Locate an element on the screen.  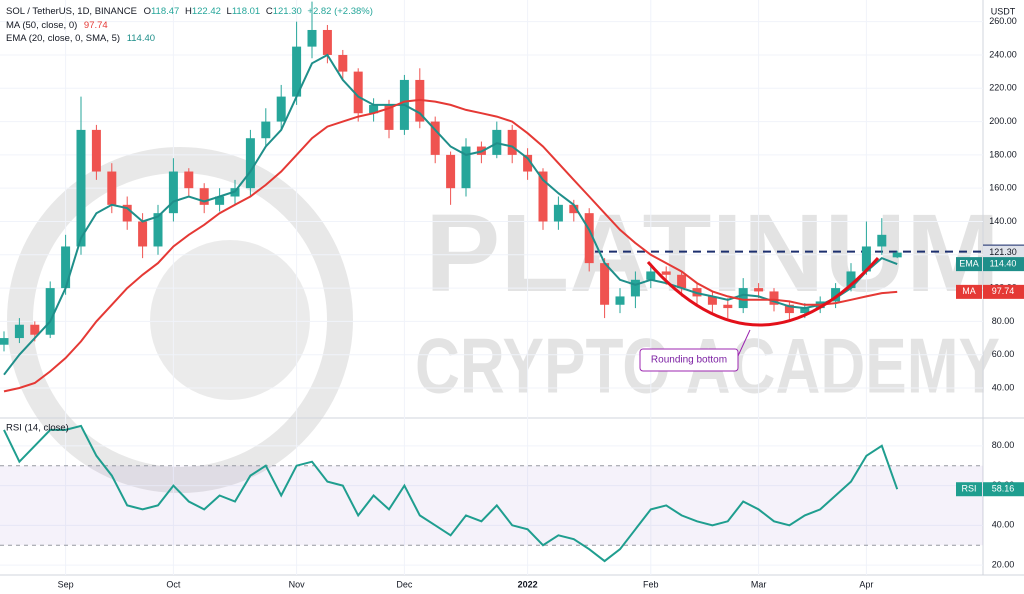
change: +2.82 (+2.38%) is located at coordinates (340, 11).